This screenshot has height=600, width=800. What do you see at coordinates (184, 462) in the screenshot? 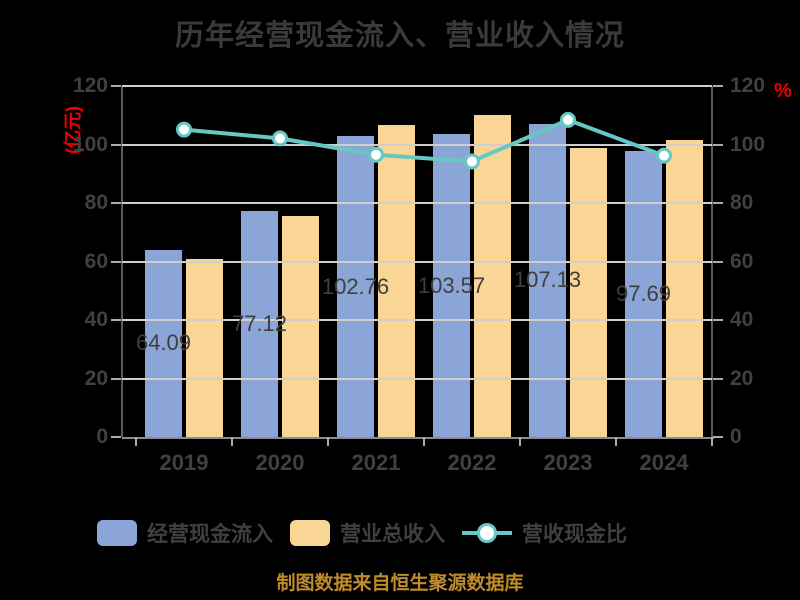
I see `x-axis-label-2019: 2019` at bounding box center [184, 462].